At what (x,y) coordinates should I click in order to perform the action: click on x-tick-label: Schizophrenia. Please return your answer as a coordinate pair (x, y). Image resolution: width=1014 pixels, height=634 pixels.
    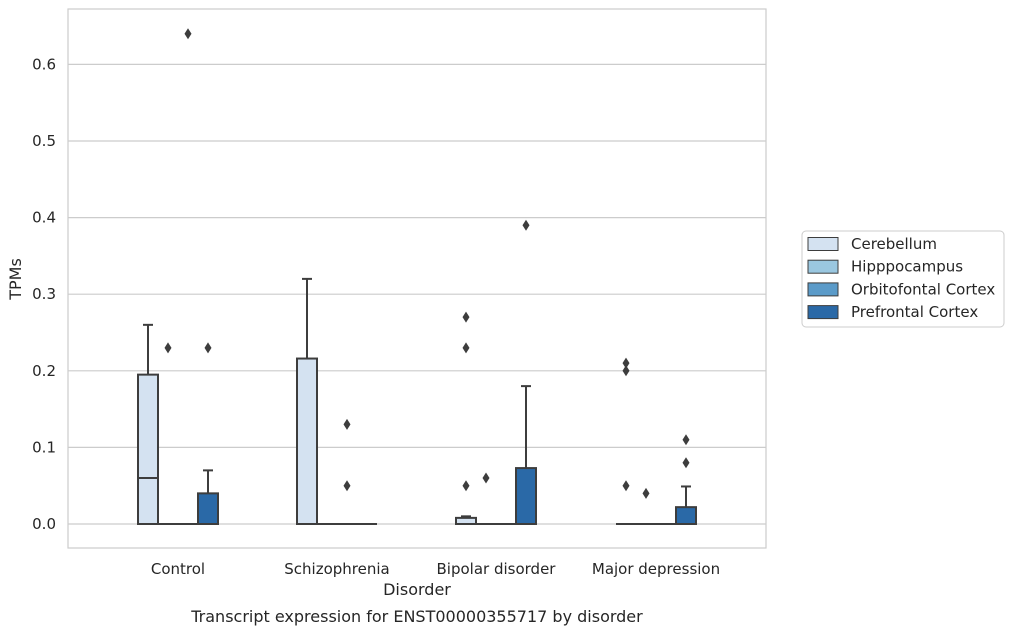
    Looking at the image, I should click on (336, 569).